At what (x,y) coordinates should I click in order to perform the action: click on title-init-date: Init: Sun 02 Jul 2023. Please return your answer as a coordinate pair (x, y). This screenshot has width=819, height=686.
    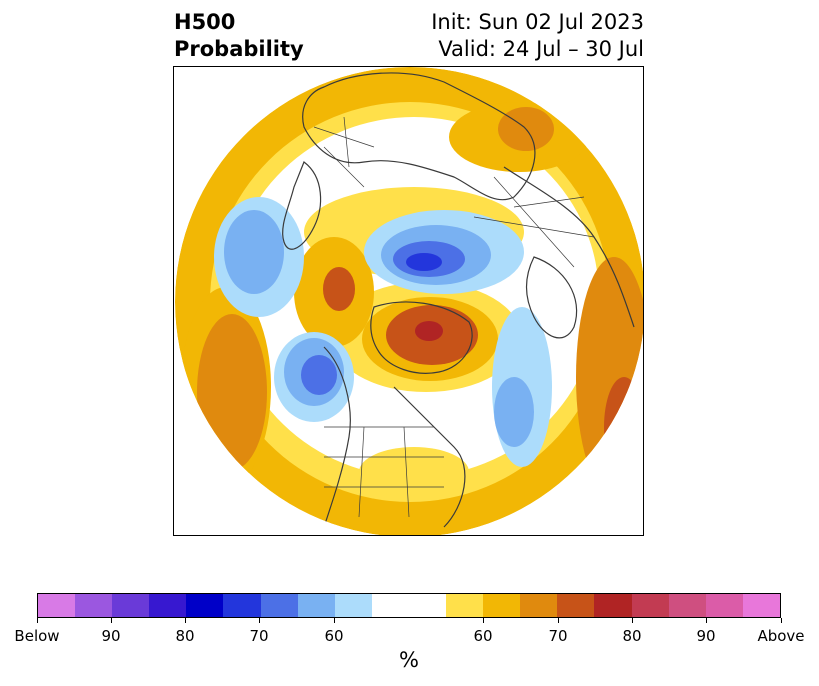
    Looking at the image, I should click on (537, 22).